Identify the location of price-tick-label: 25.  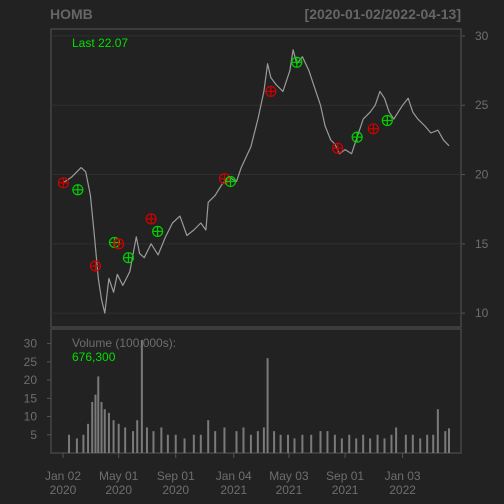
(482, 105).